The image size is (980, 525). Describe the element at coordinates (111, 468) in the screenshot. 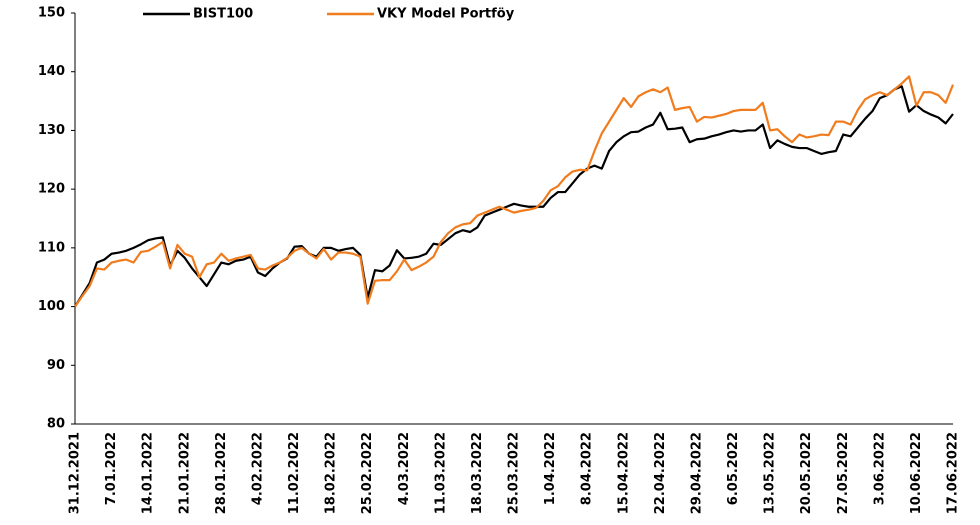

I see `x-tick-label: 7.01.2022` at that location.